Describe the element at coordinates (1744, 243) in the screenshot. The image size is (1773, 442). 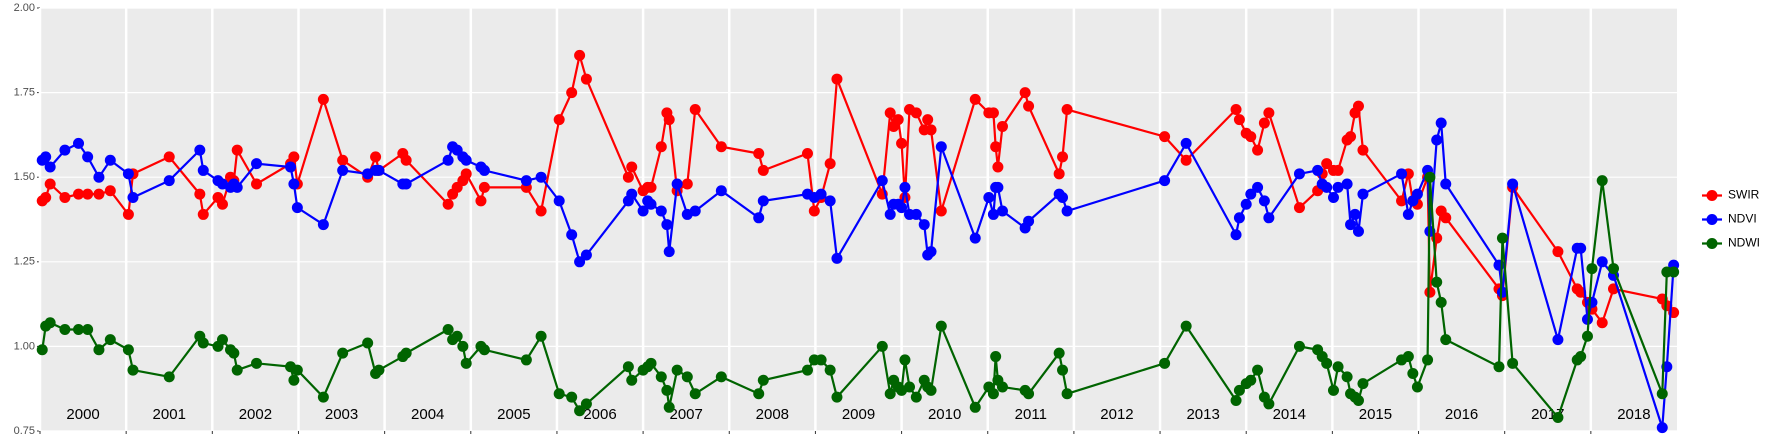
I see `legend-label: NDWI` at that location.